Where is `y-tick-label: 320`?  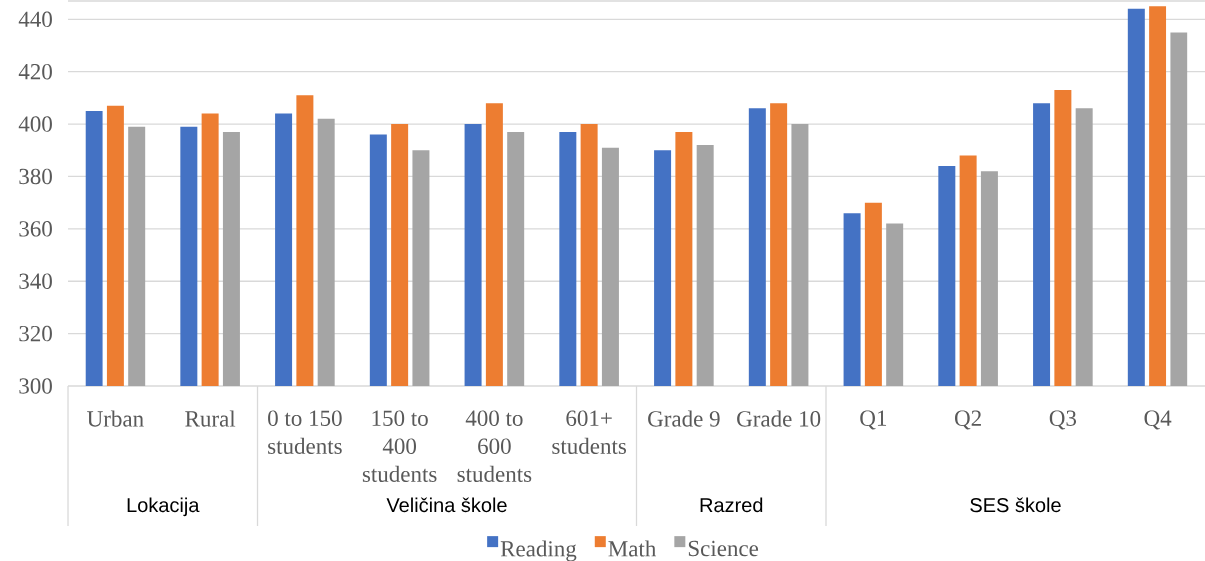 y-tick-label: 320 is located at coordinates (35, 333).